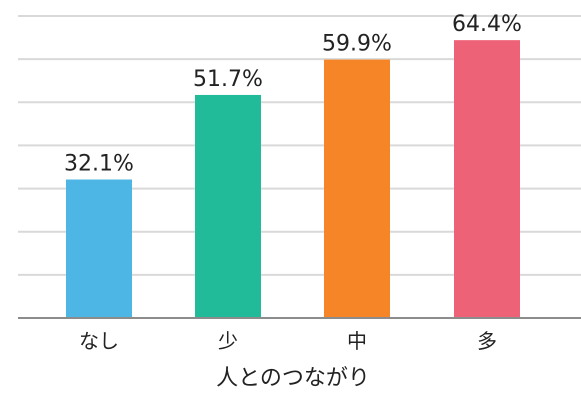 Image resolution: width=581 pixels, height=413 pixels. I want to click on category-label-1: なし, so click(99, 341).